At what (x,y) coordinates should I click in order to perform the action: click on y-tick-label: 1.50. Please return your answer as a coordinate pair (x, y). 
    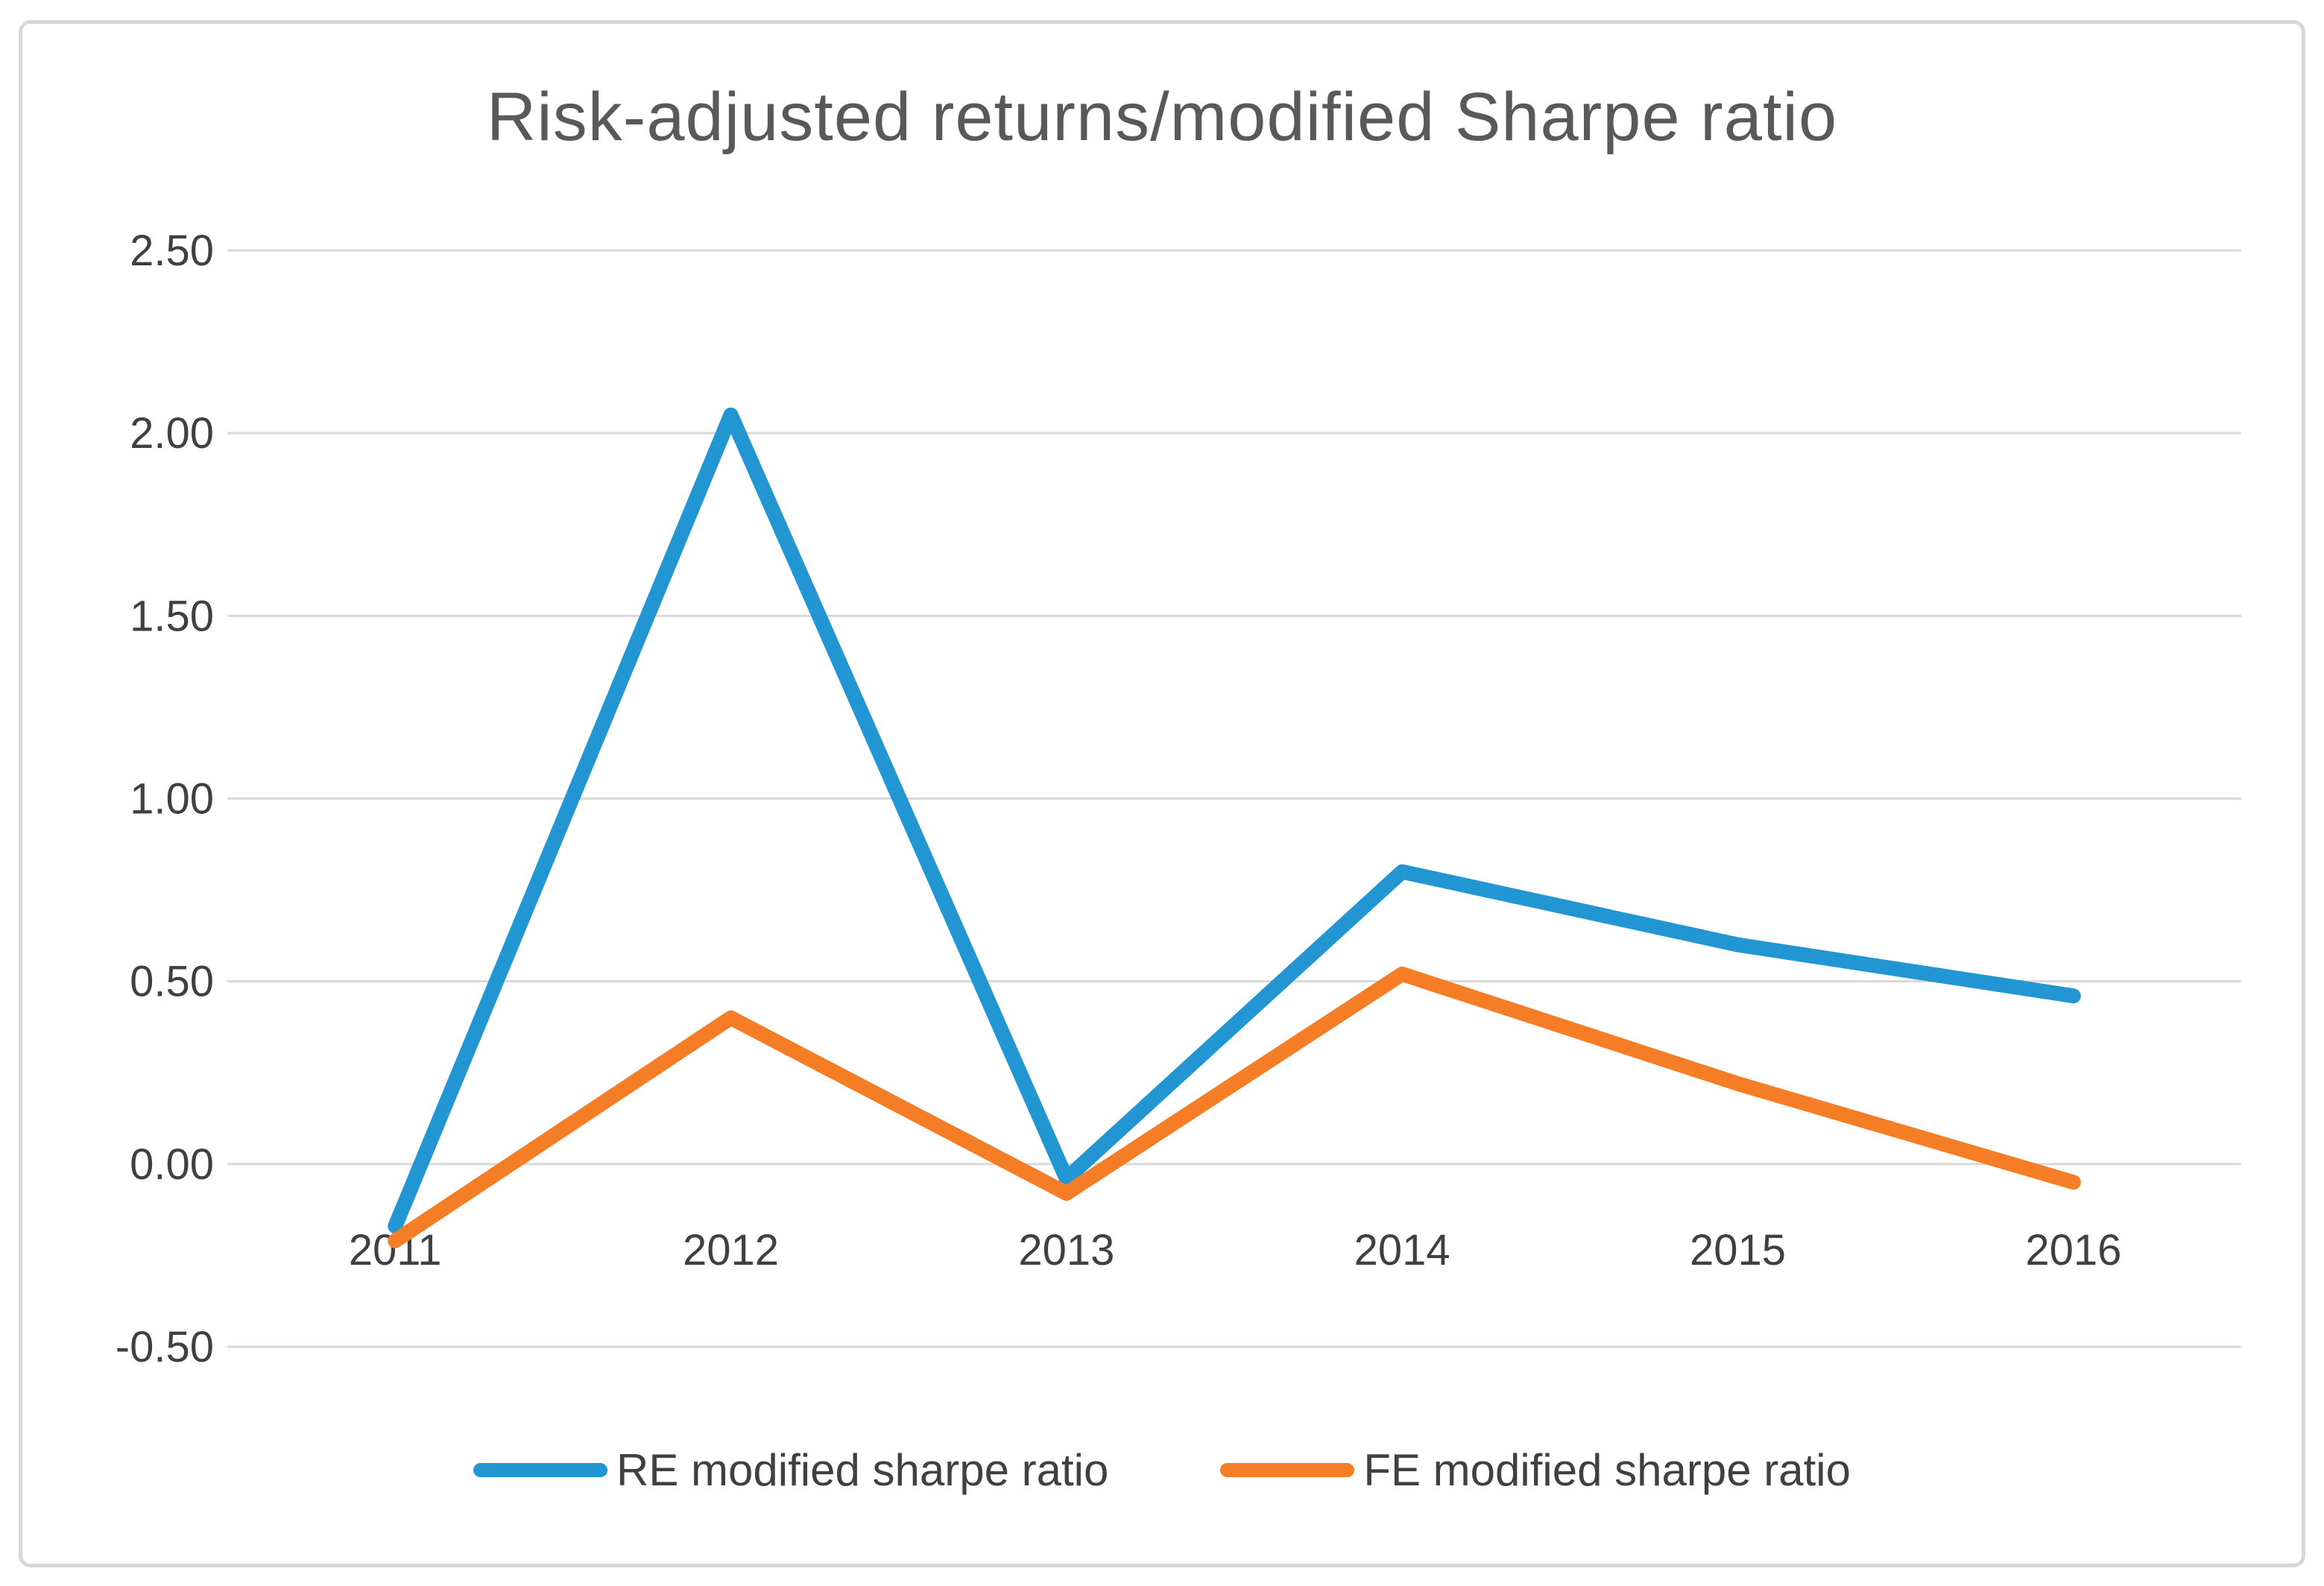
    Looking at the image, I should click on (172, 616).